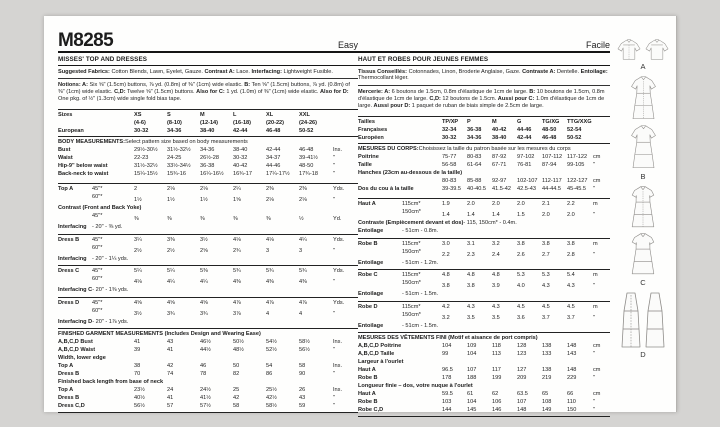 Image resolution: width=720 pixels, height=427 pixels. What do you see at coordinates (270, 114) in the screenshot?
I see `cell-xl: XL` at bounding box center [270, 114].